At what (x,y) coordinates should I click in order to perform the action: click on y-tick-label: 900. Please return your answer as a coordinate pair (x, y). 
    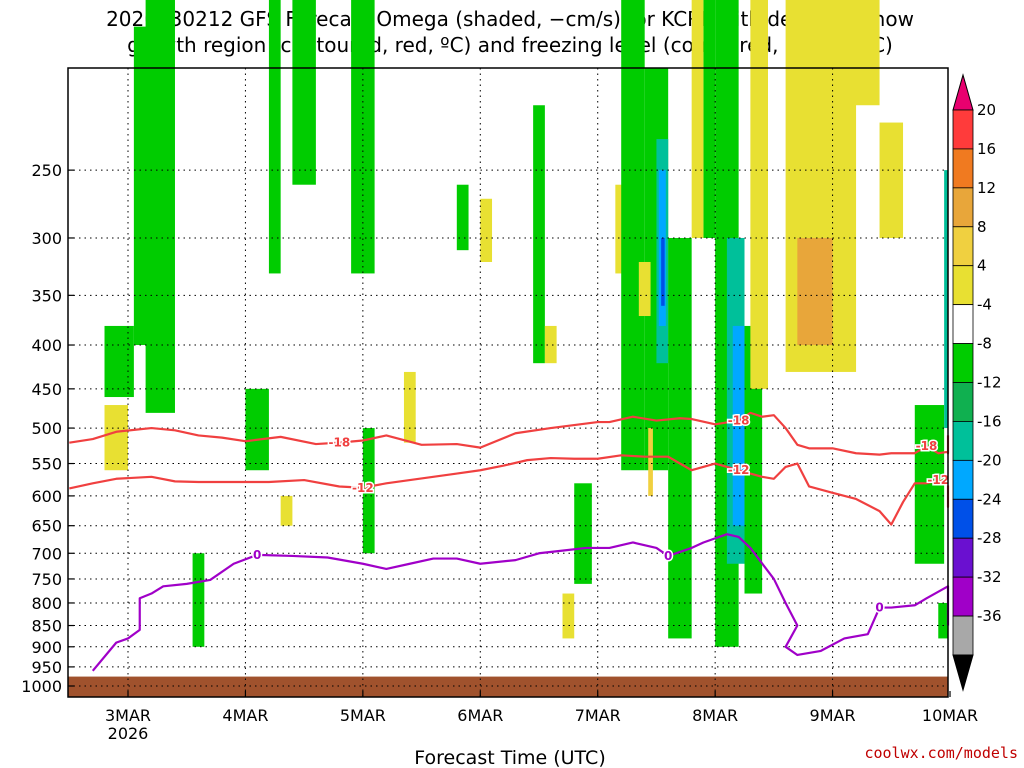
    Looking at the image, I should click on (46, 647).